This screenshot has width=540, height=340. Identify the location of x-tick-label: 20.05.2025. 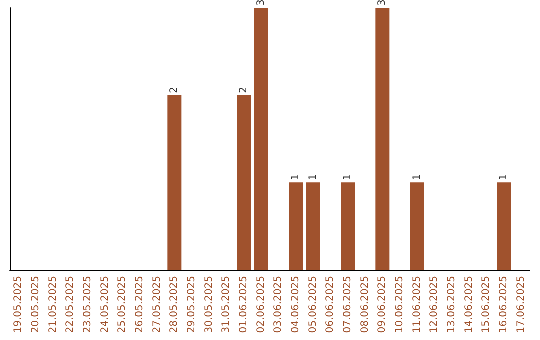
(36, 305).